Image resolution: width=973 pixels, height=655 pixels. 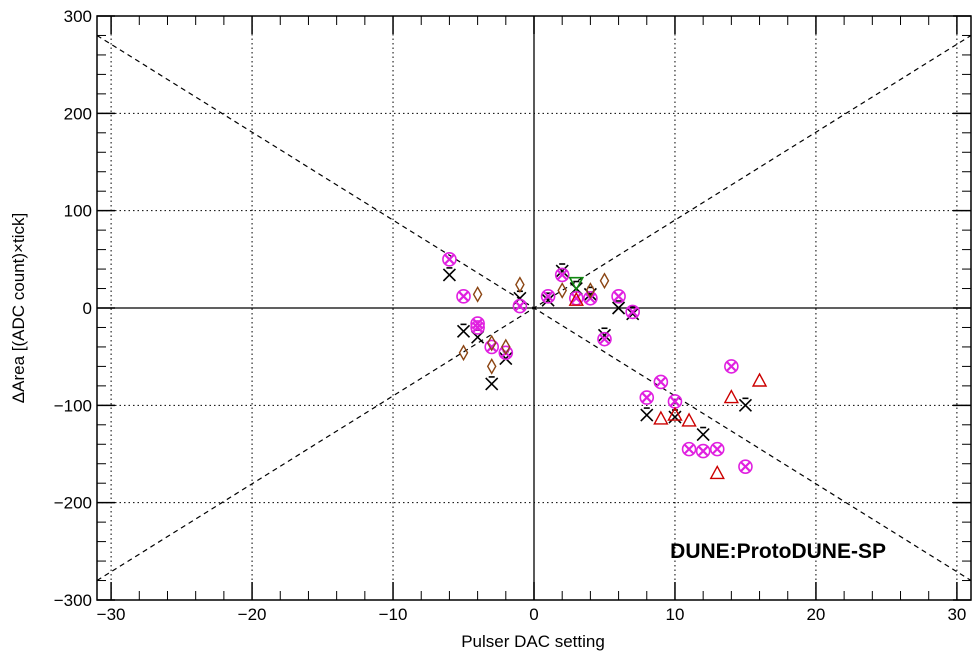 I want to click on y-axis-title: ΔArea [(ADC count)×tick], so click(x=18, y=308).